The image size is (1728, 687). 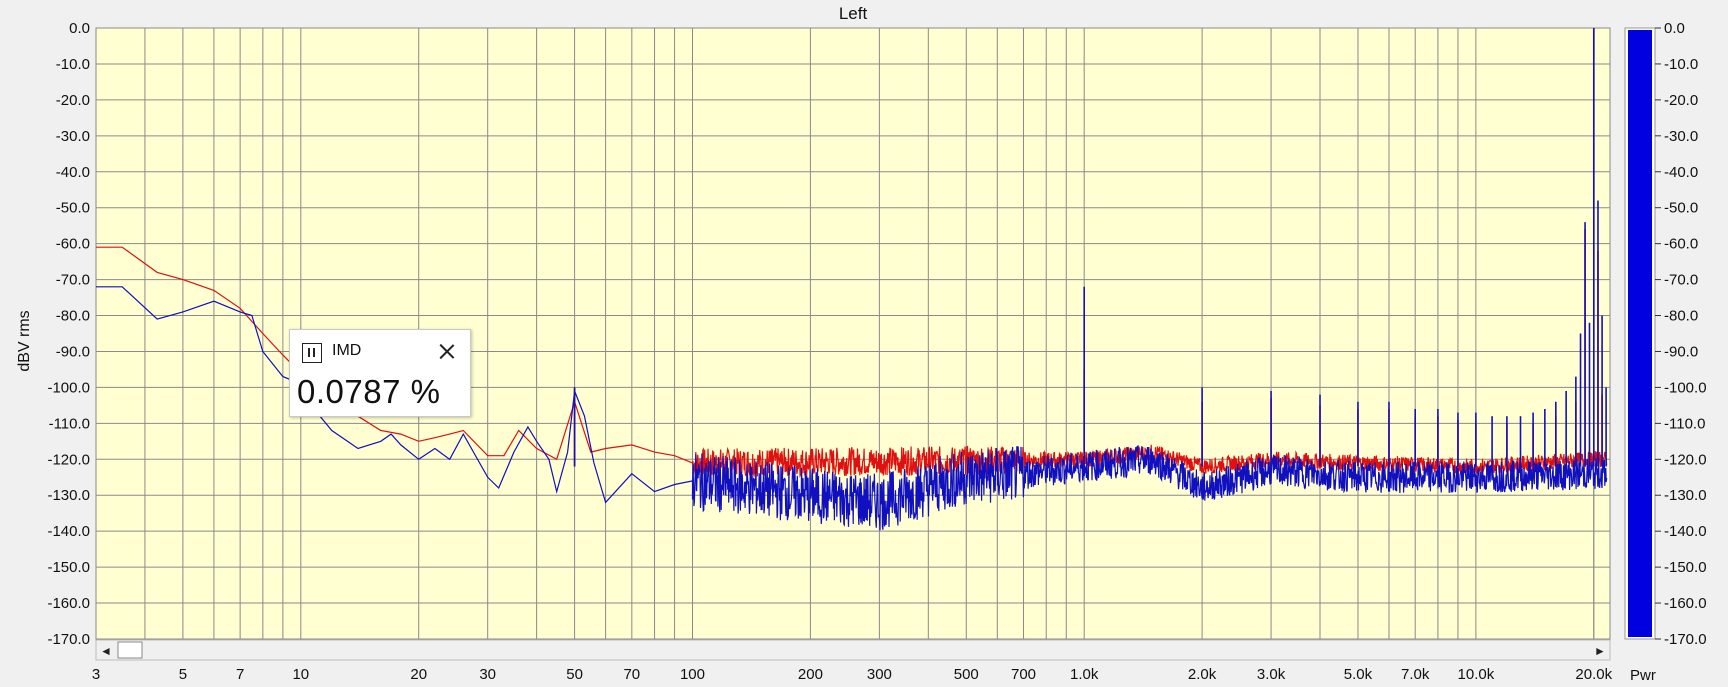 I want to click on meter-tick-label: -130.0, so click(x=1685, y=495).